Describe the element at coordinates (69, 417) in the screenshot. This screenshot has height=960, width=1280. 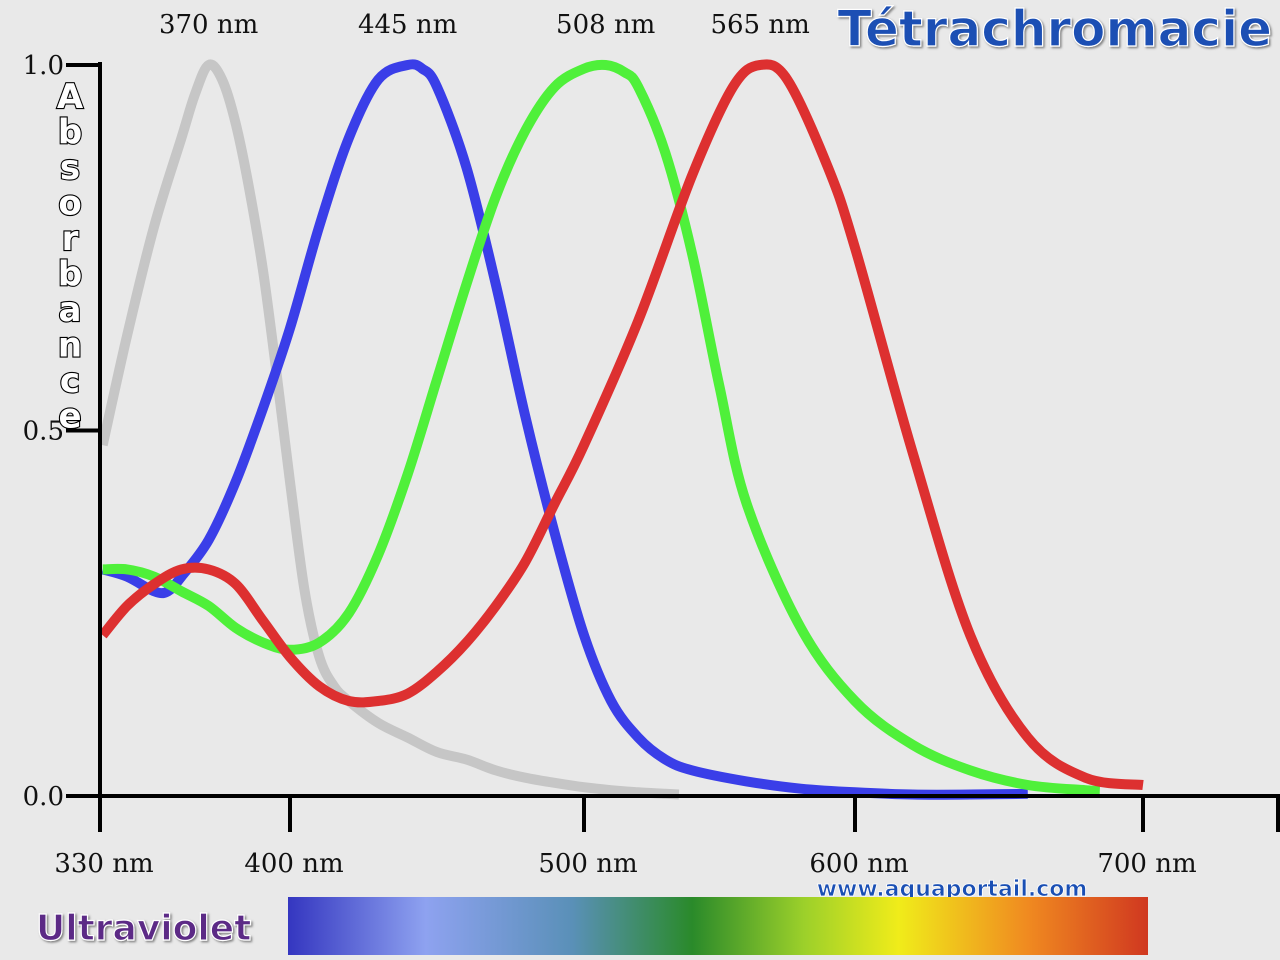
I see `y-axis-label-letter: e` at that location.